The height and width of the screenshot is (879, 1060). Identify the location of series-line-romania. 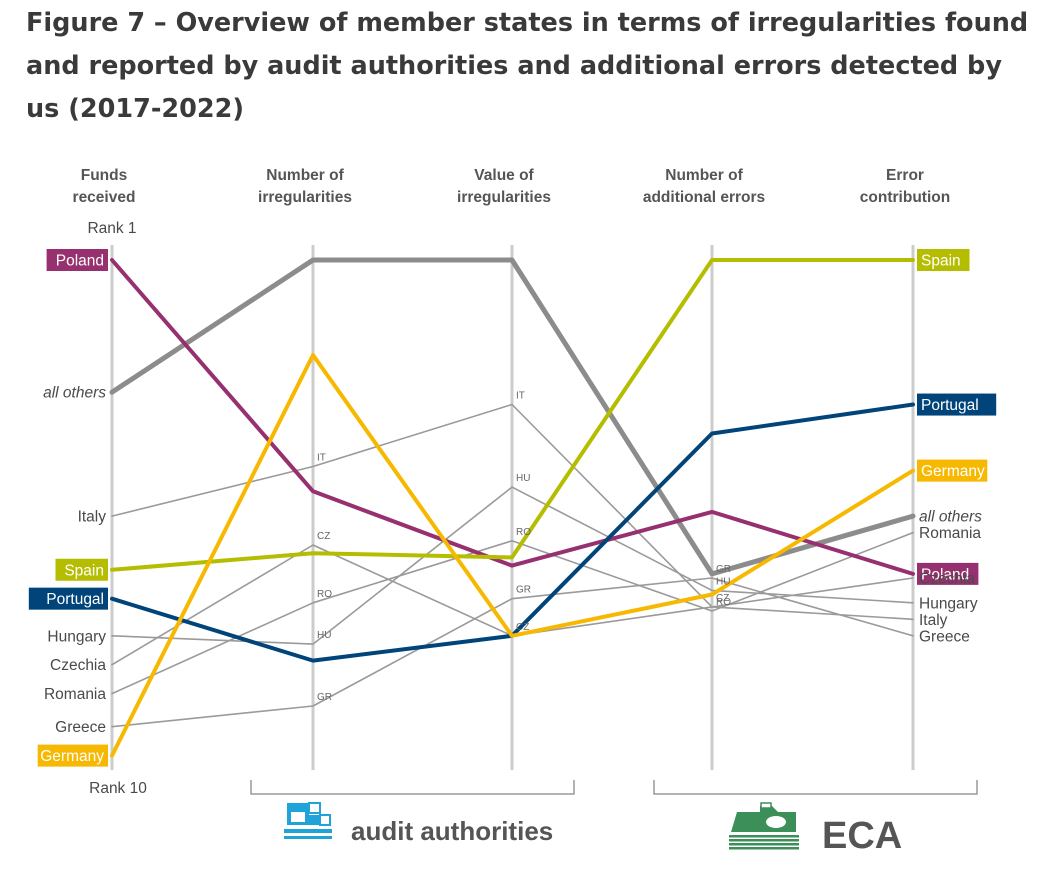
(512, 613).